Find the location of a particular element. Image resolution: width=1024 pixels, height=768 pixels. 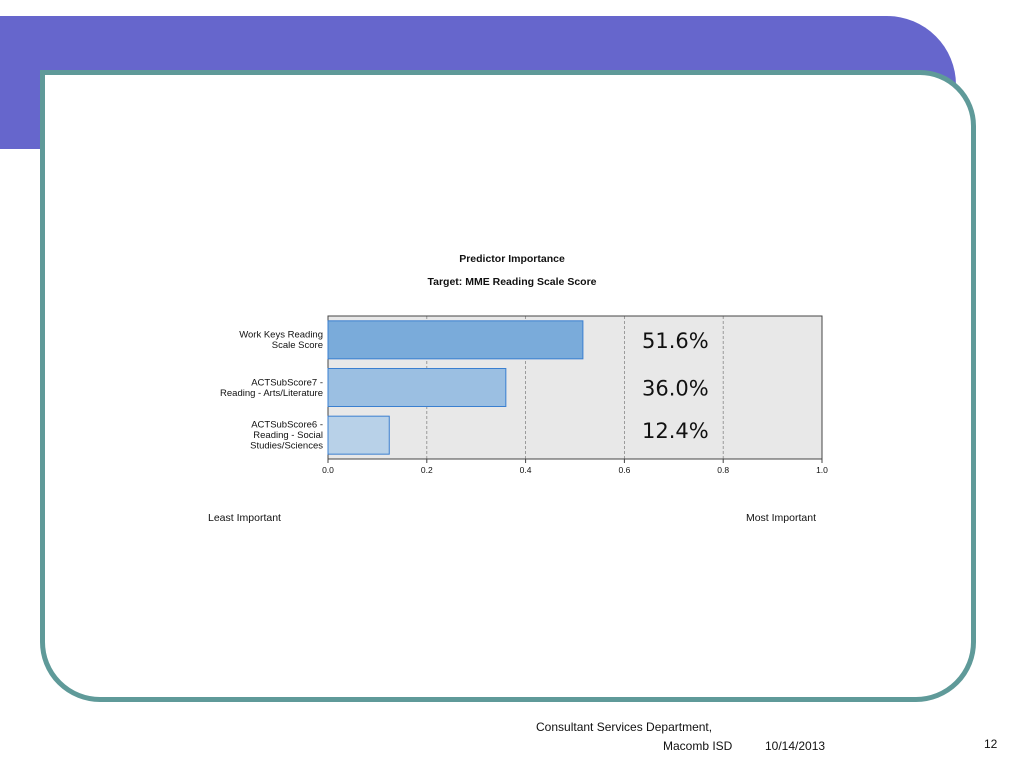

value-label: 36.0% is located at coordinates (675, 389).